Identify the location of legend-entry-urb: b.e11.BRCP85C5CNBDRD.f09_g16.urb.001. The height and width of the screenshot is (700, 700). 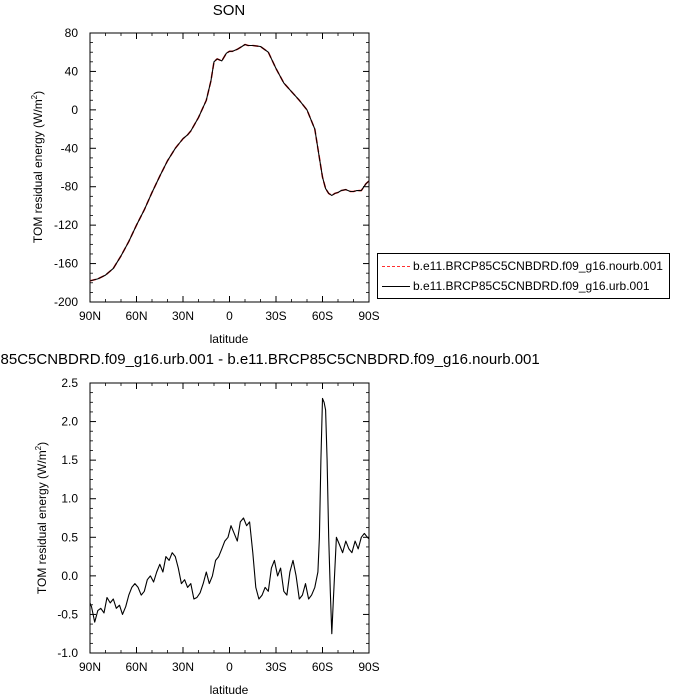
(516, 286).